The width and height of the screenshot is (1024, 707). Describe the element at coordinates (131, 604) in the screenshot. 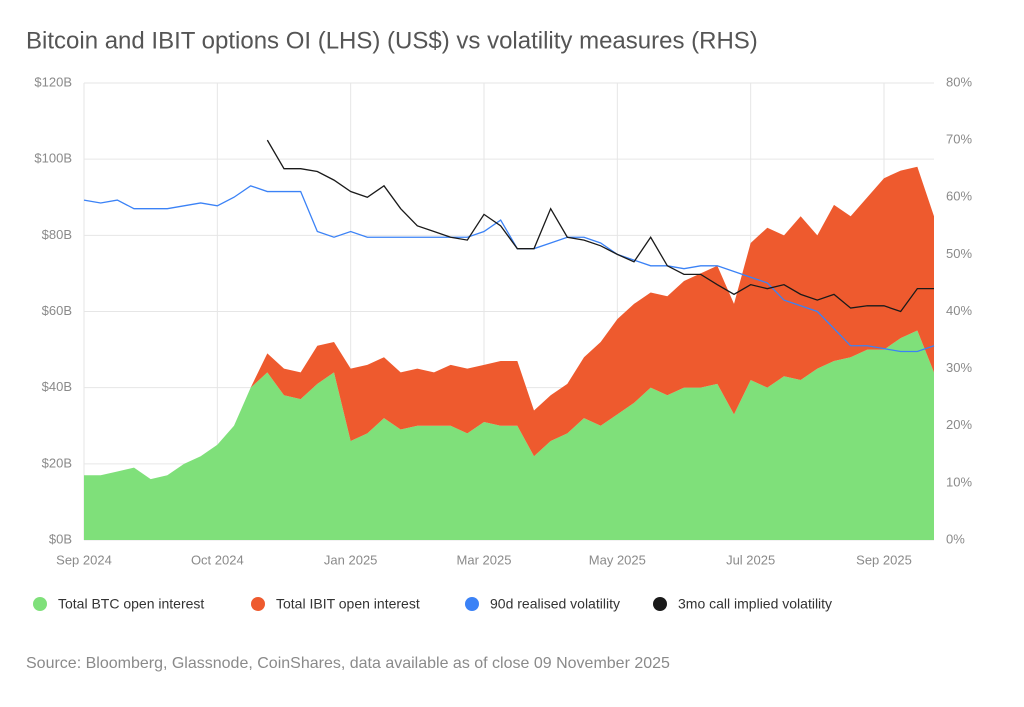

I see `legend-label: Total BTC open interest` at that location.